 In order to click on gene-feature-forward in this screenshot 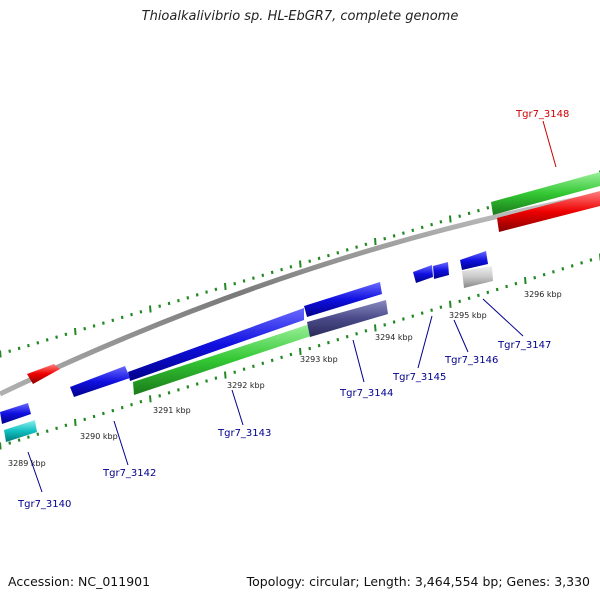, I will do `click(545, 193)`.